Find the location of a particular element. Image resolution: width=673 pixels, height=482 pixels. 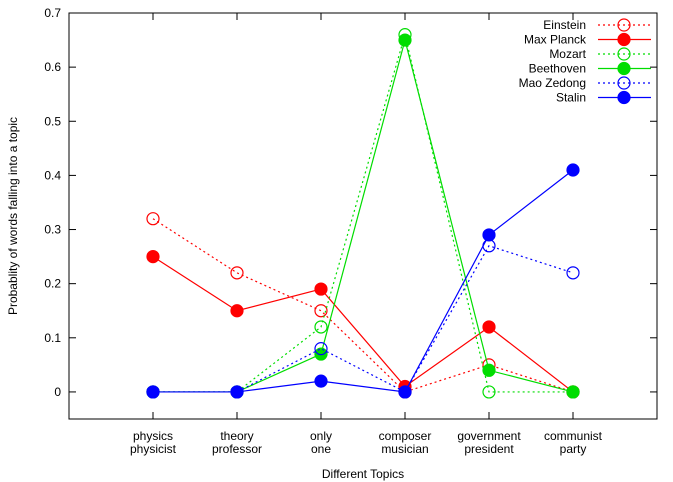

y-tick-label: 0 is located at coordinates (57, 392).